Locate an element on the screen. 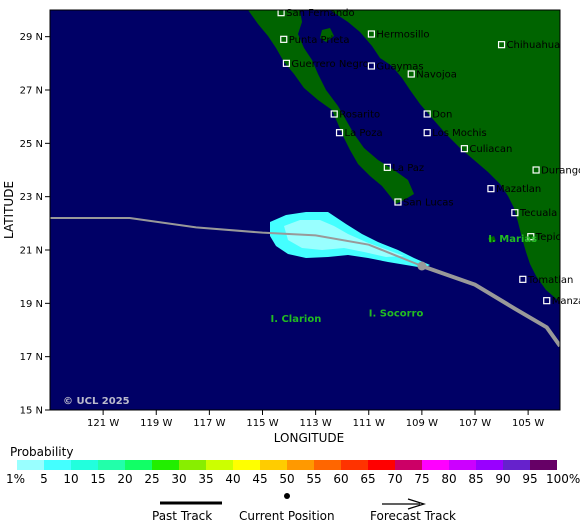  islas-marias is located at coordinates (492, 239).